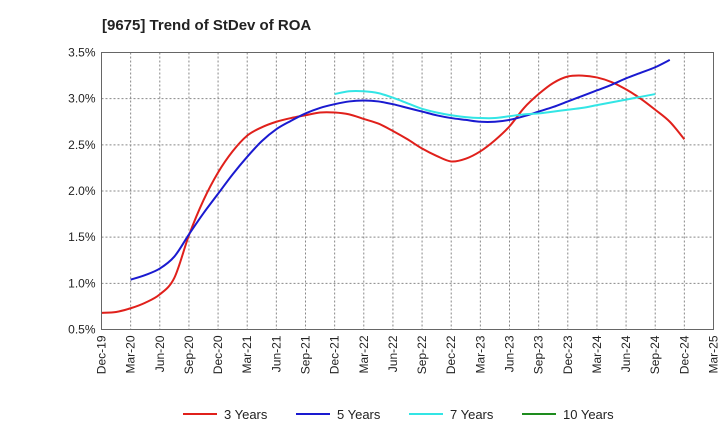 This screenshot has width=720, height=440. Describe the element at coordinates (568, 354) in the screenshot. I see `x-tick-label: Dec-23` at that location.